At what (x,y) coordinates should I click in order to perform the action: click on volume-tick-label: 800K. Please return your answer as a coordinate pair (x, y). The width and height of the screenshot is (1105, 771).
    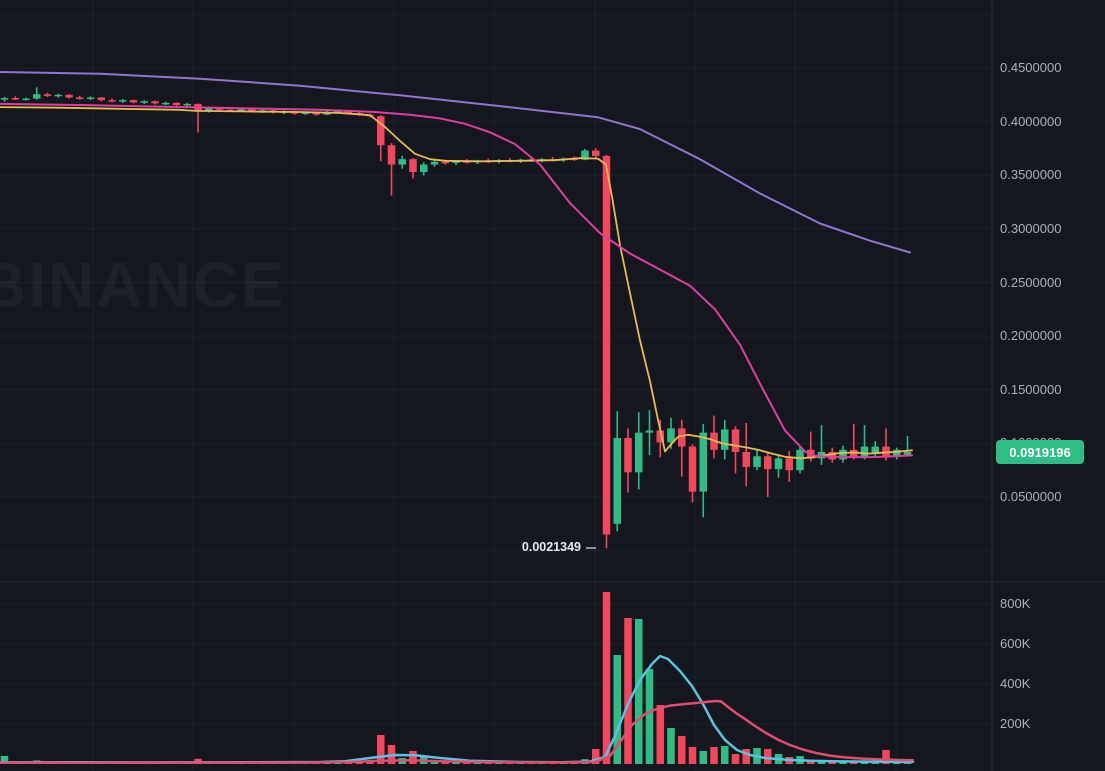
    Looking at the image, I should click on (1015, 603).